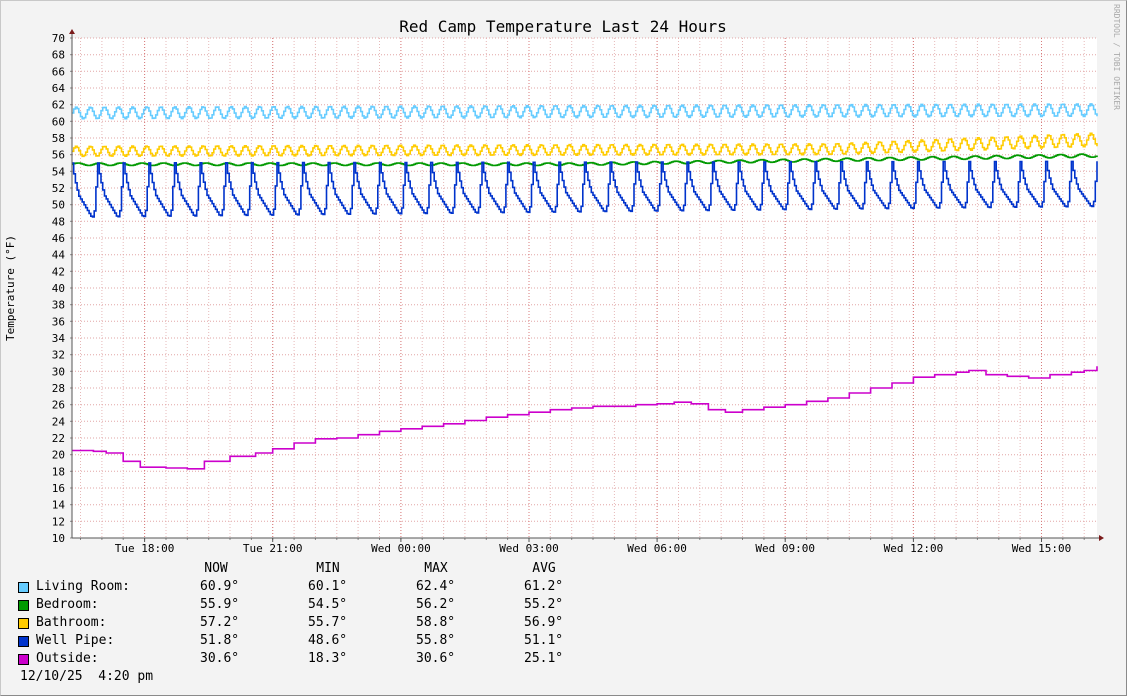  I want to click on y-tick-label: 58, so click(58, 138).